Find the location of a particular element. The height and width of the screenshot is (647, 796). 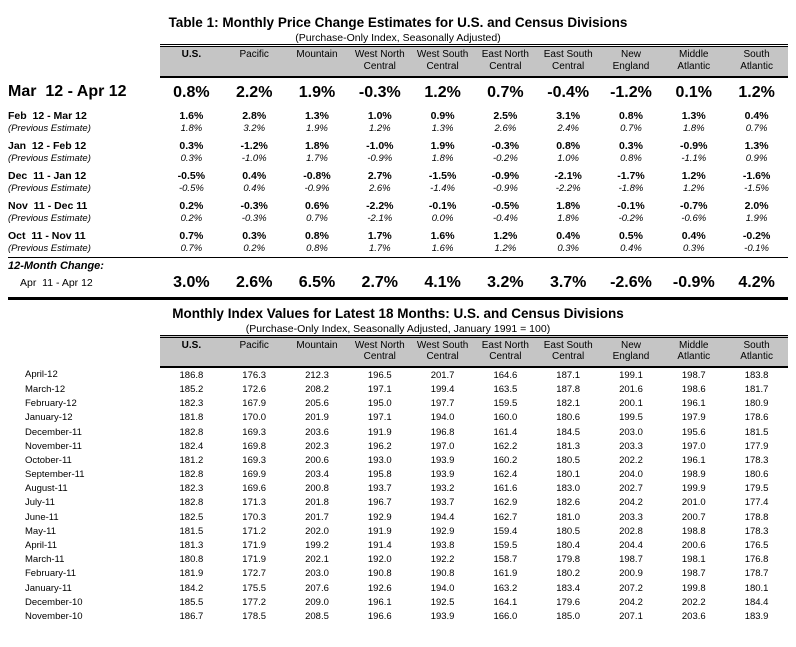

index-cell: 181.8 is located at coordinates (191, 418).